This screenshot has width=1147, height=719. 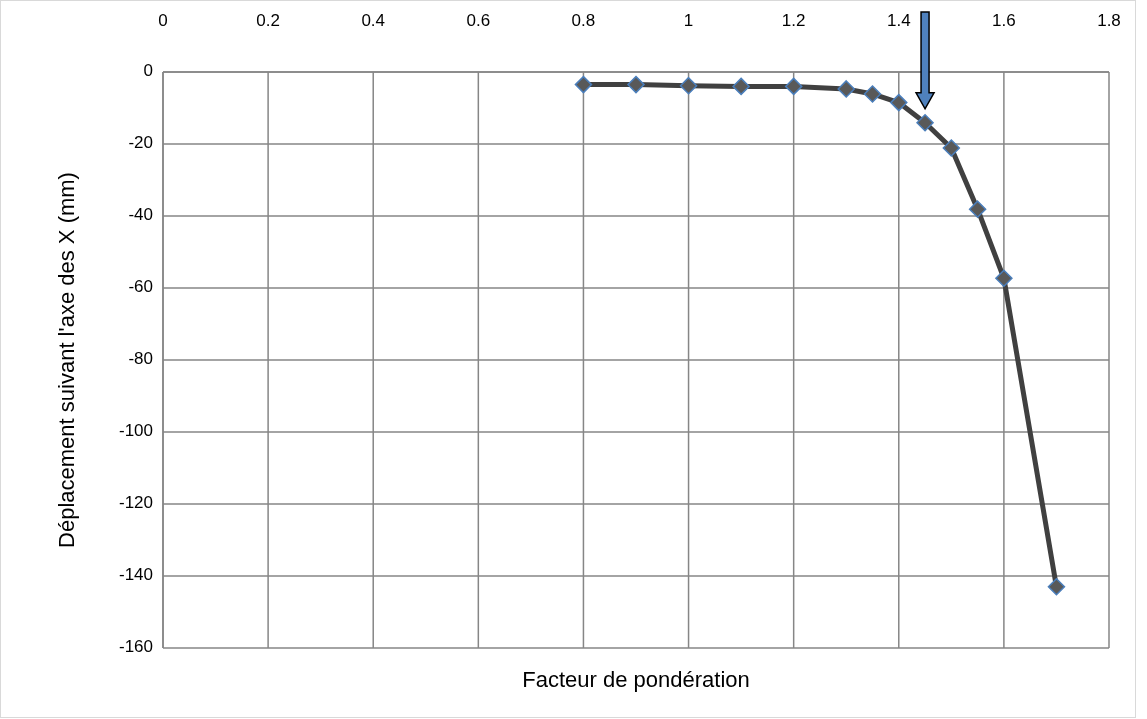 What do you see at coordinates (140, 359) in the screenshot?
I see `y-tick-label: -80` at bounding box center [140, 359].